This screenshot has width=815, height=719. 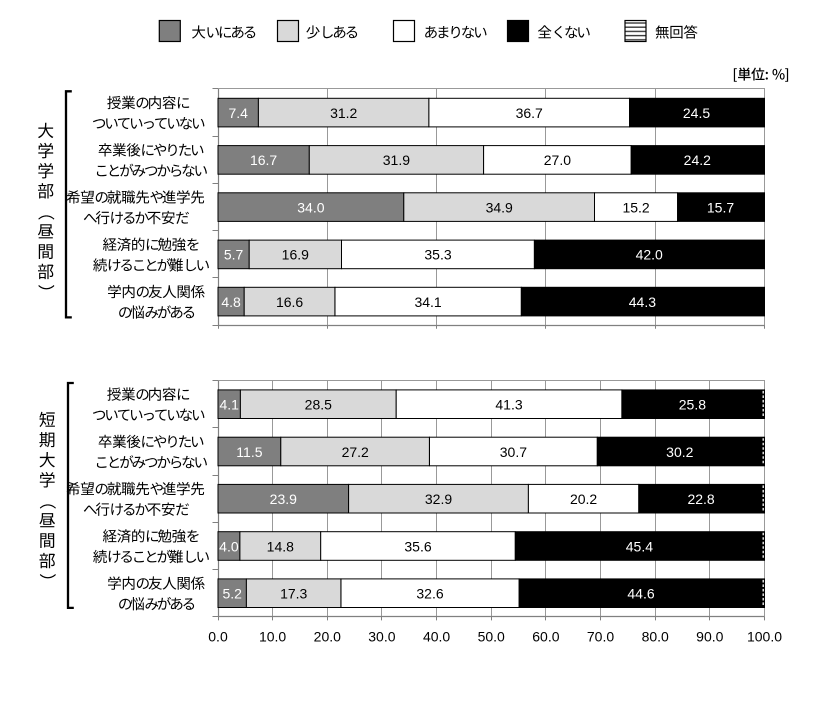 I want to click on svg-text: 20.2, so click(x=583, y=499).